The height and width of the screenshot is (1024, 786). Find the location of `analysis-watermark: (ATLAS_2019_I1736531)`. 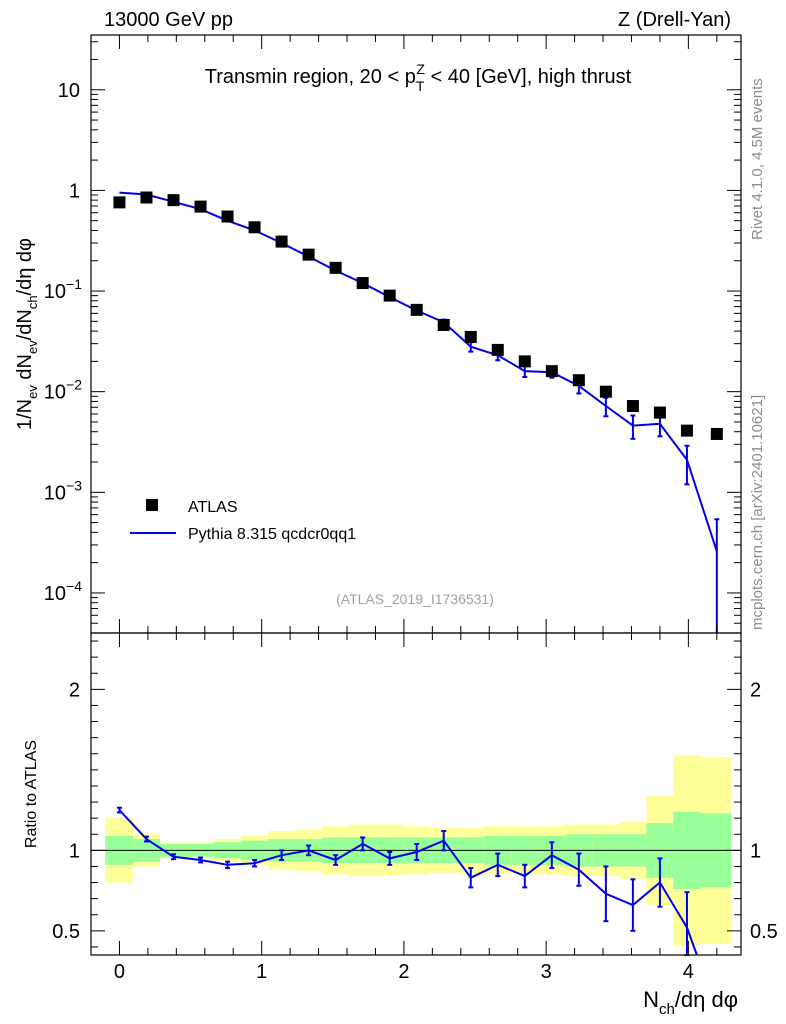

analysis-watermark: (ATLAS_2019_I1736531) is located at coordinates (415, 599).